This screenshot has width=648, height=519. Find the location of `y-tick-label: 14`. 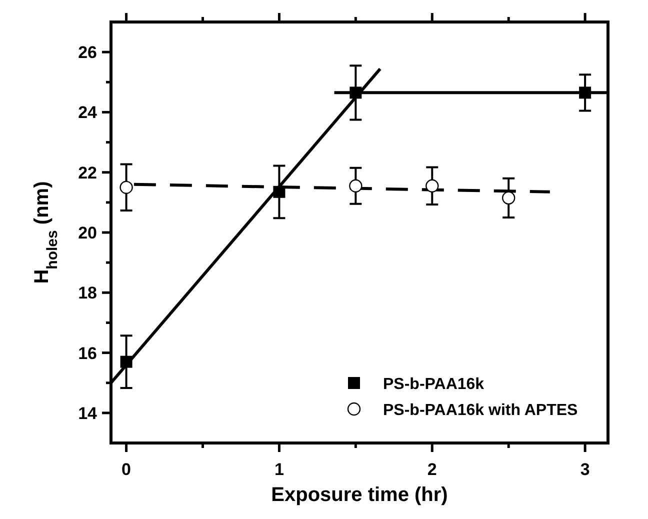

y-tick-label: 14 is located at coordinates (88, 413).